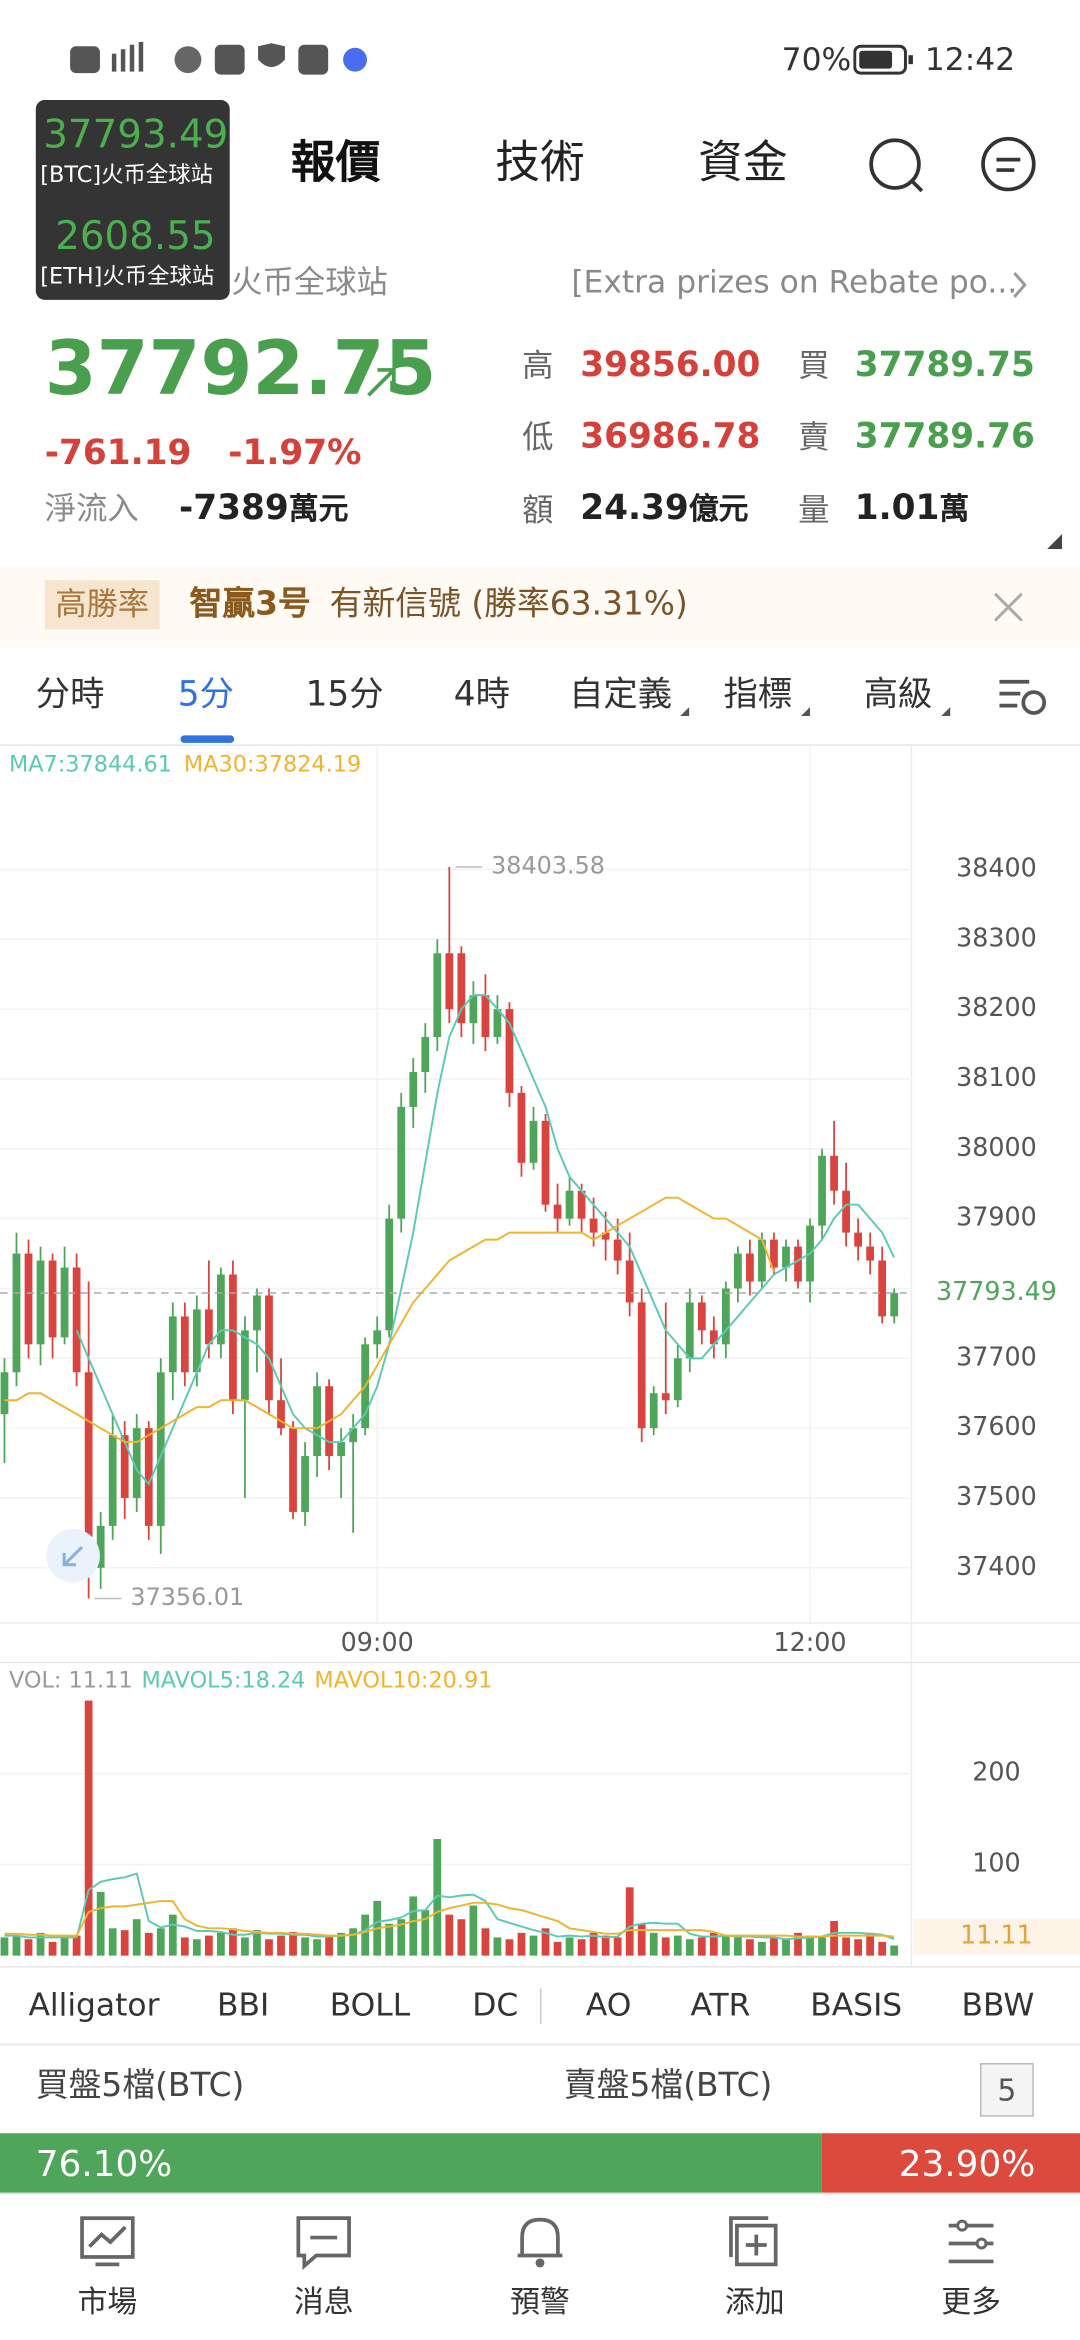 This screenshot has width=1080, height=2340. Describe the element at coordinates (971, 2301) in the screenshot. I see `nav-item: 更多` at that location.